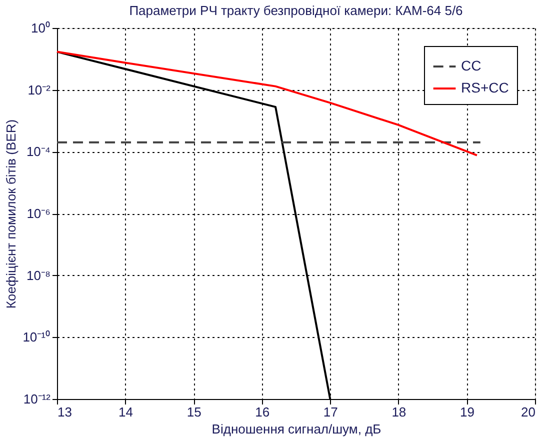  Describe the element at coordinates (399, 412) in the screenshot. I see `x-tick-label: 18` at that location.